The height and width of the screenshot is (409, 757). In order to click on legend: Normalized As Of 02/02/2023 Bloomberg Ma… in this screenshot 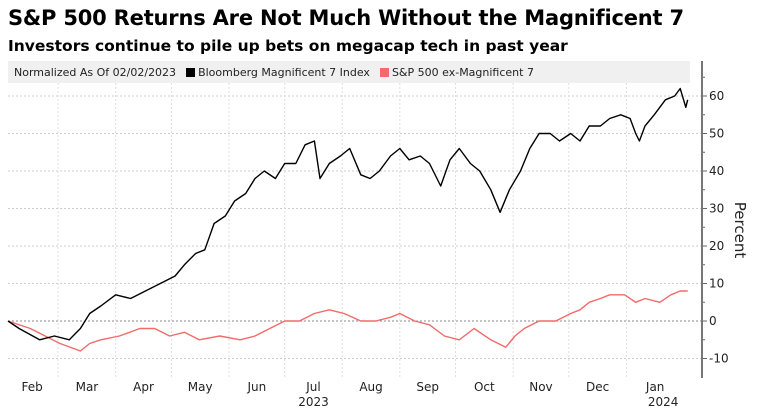, I will do `click(349, 72)`.